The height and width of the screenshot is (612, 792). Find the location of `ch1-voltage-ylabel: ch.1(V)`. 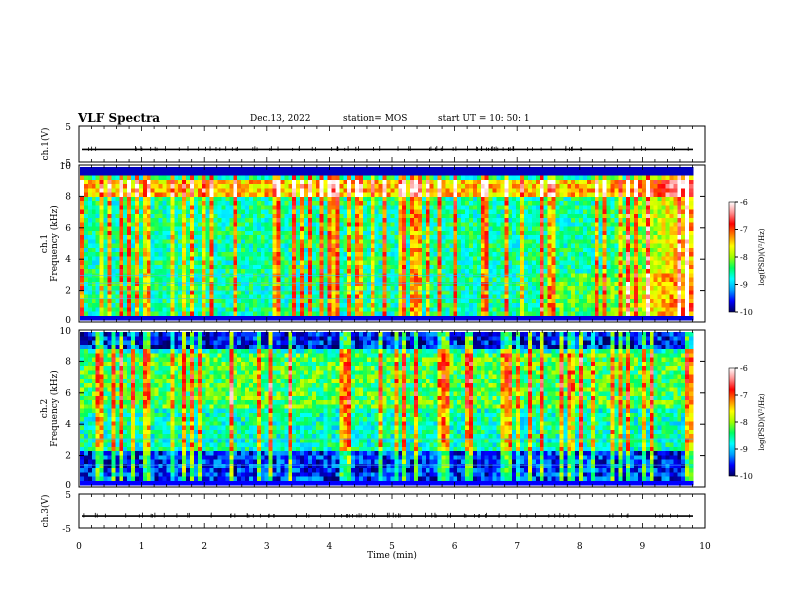

ch1-voltage-ylabel: ch.1(V) is located at coordinates (45, 144).